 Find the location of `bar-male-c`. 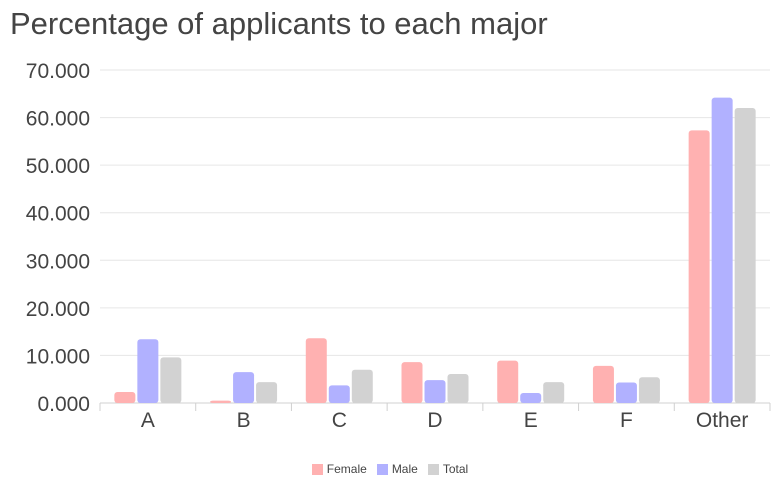

bar-male-c is located at coordinates (339, 394).